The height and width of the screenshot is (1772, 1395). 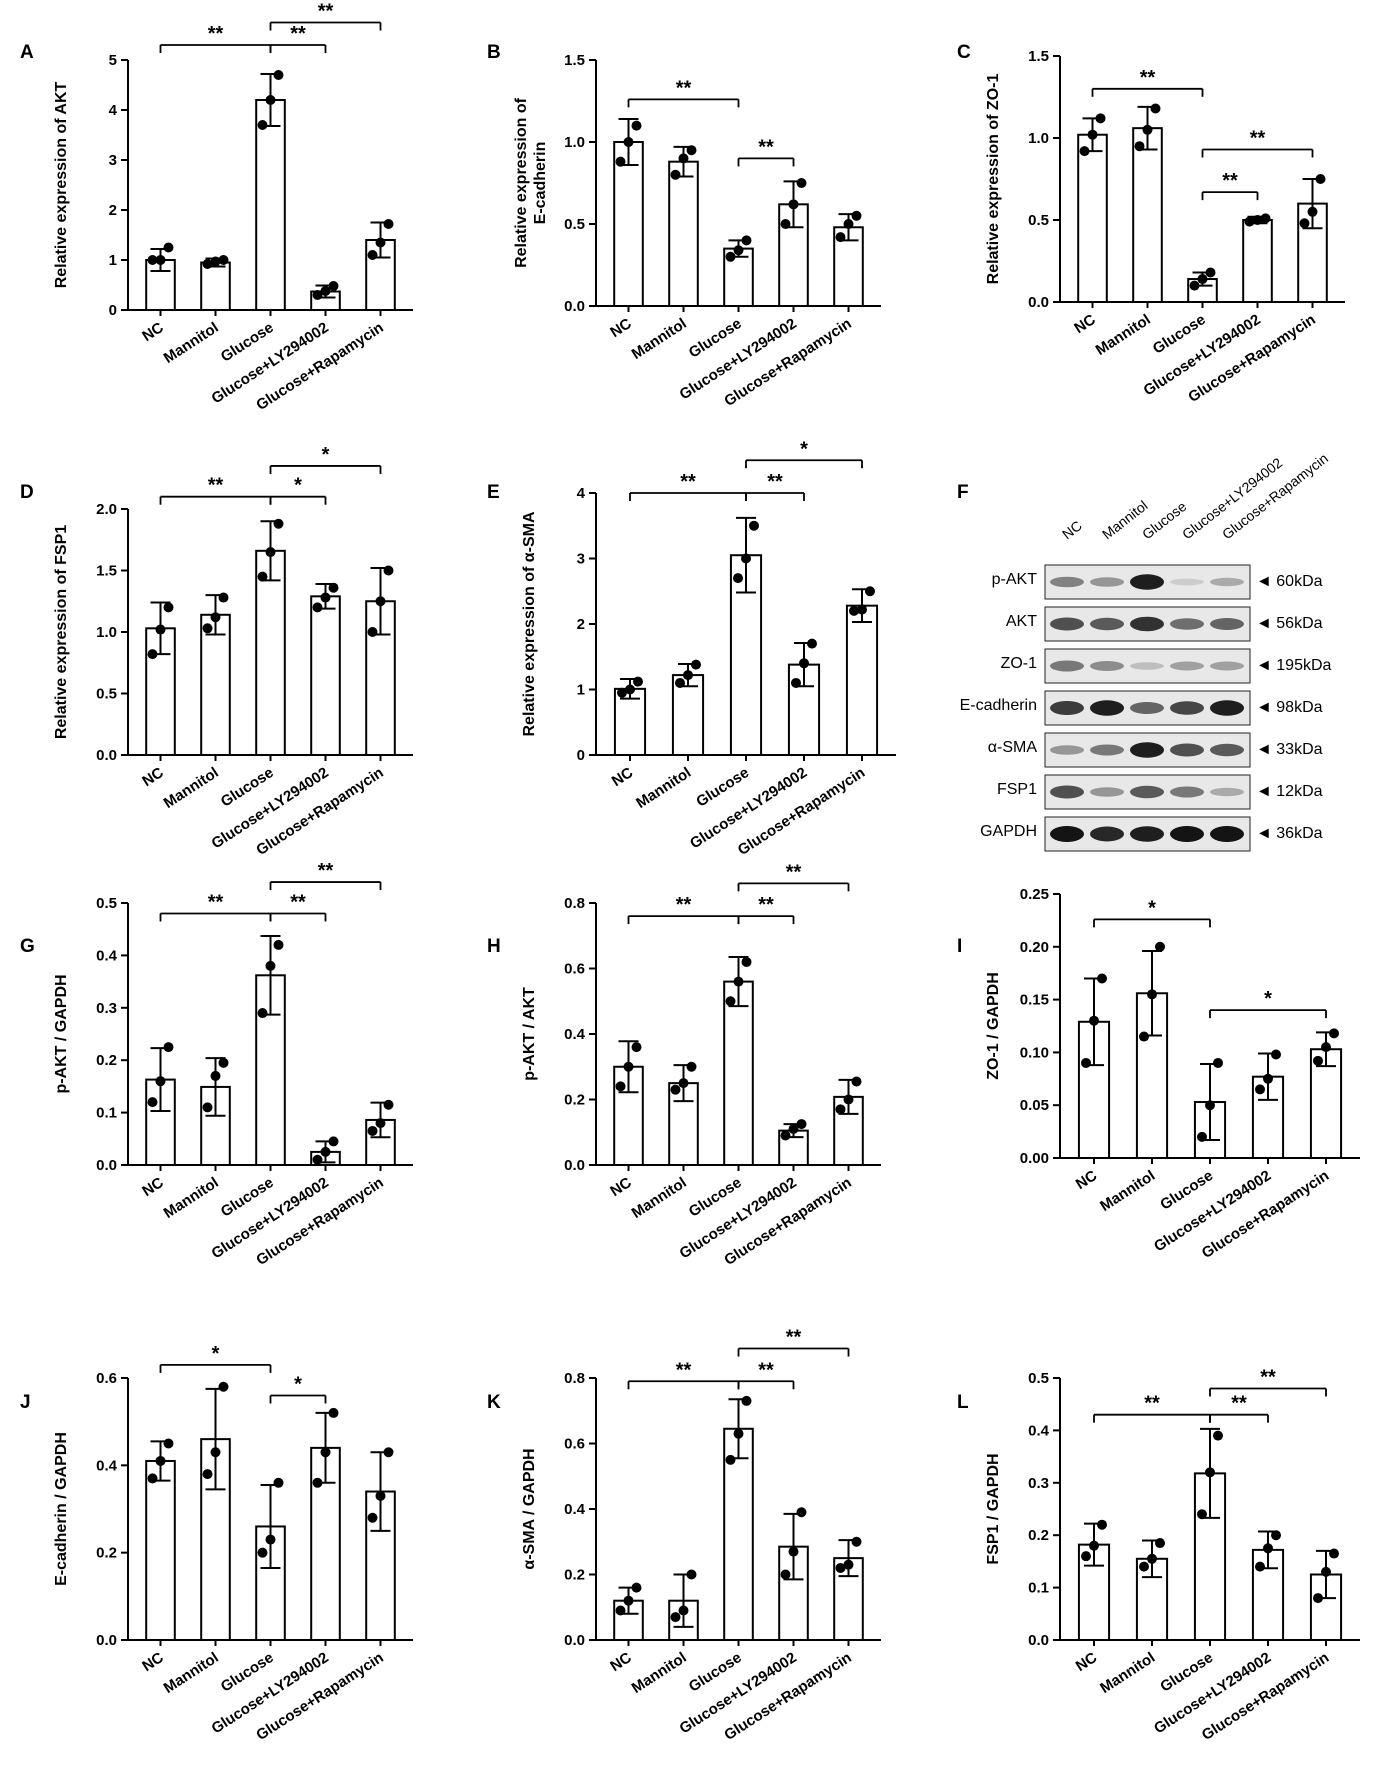 I want to click on y-tick-label: 0.20, so click(x=1034, y=947).